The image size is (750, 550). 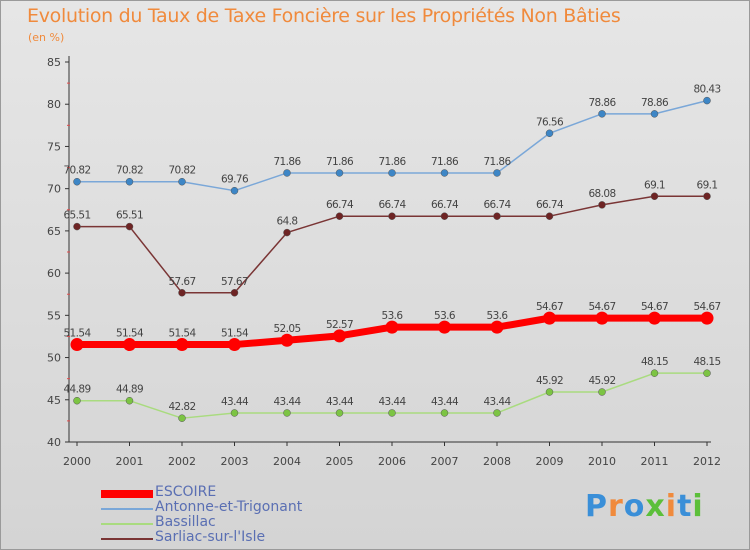 I want to click on legend-label: ESCOIRE, so click(x=186, y=492).